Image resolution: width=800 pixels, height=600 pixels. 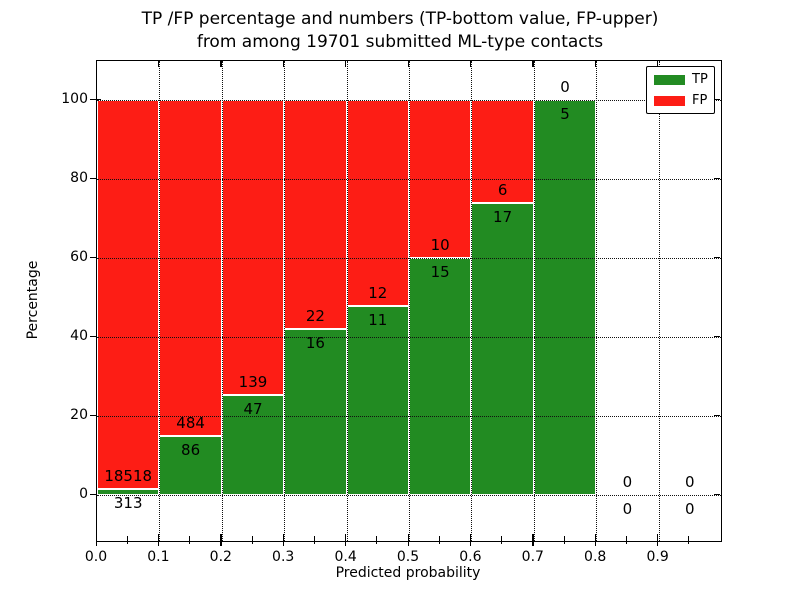 What do you see at coordinates (700, 79) in the screenshot?
I see `legend-label-tp: TP` at bounding box center [700, 79].